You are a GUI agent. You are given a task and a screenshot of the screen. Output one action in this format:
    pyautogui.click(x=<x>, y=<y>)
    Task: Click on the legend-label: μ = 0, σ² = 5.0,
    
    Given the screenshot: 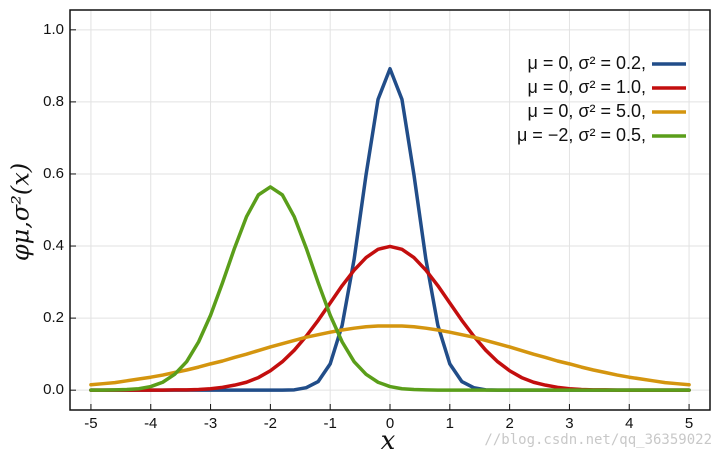 What is the action you would take?
    pyautogui.click(x=586, y=111)
    